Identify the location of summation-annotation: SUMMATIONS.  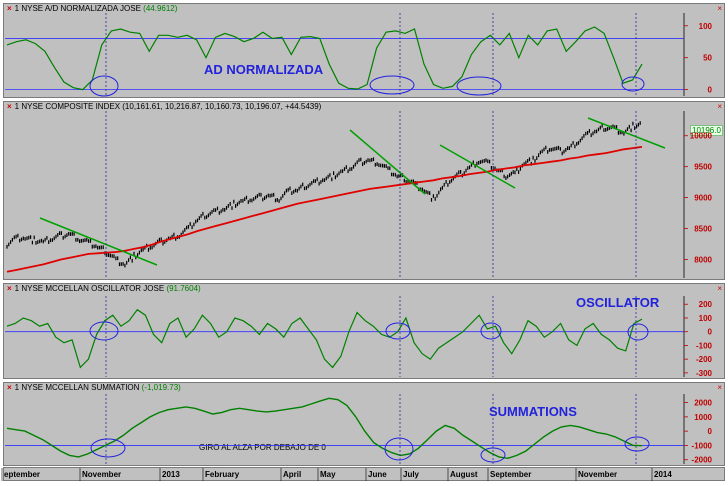
(533, 411).